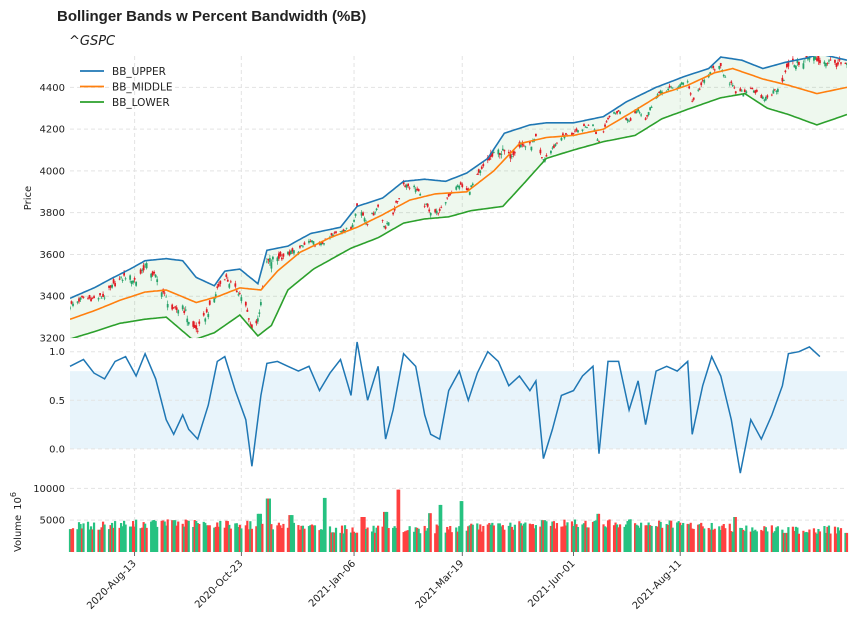  I want to click on legend-item-bb_lower: BB_LOWER, so click(125, 103).